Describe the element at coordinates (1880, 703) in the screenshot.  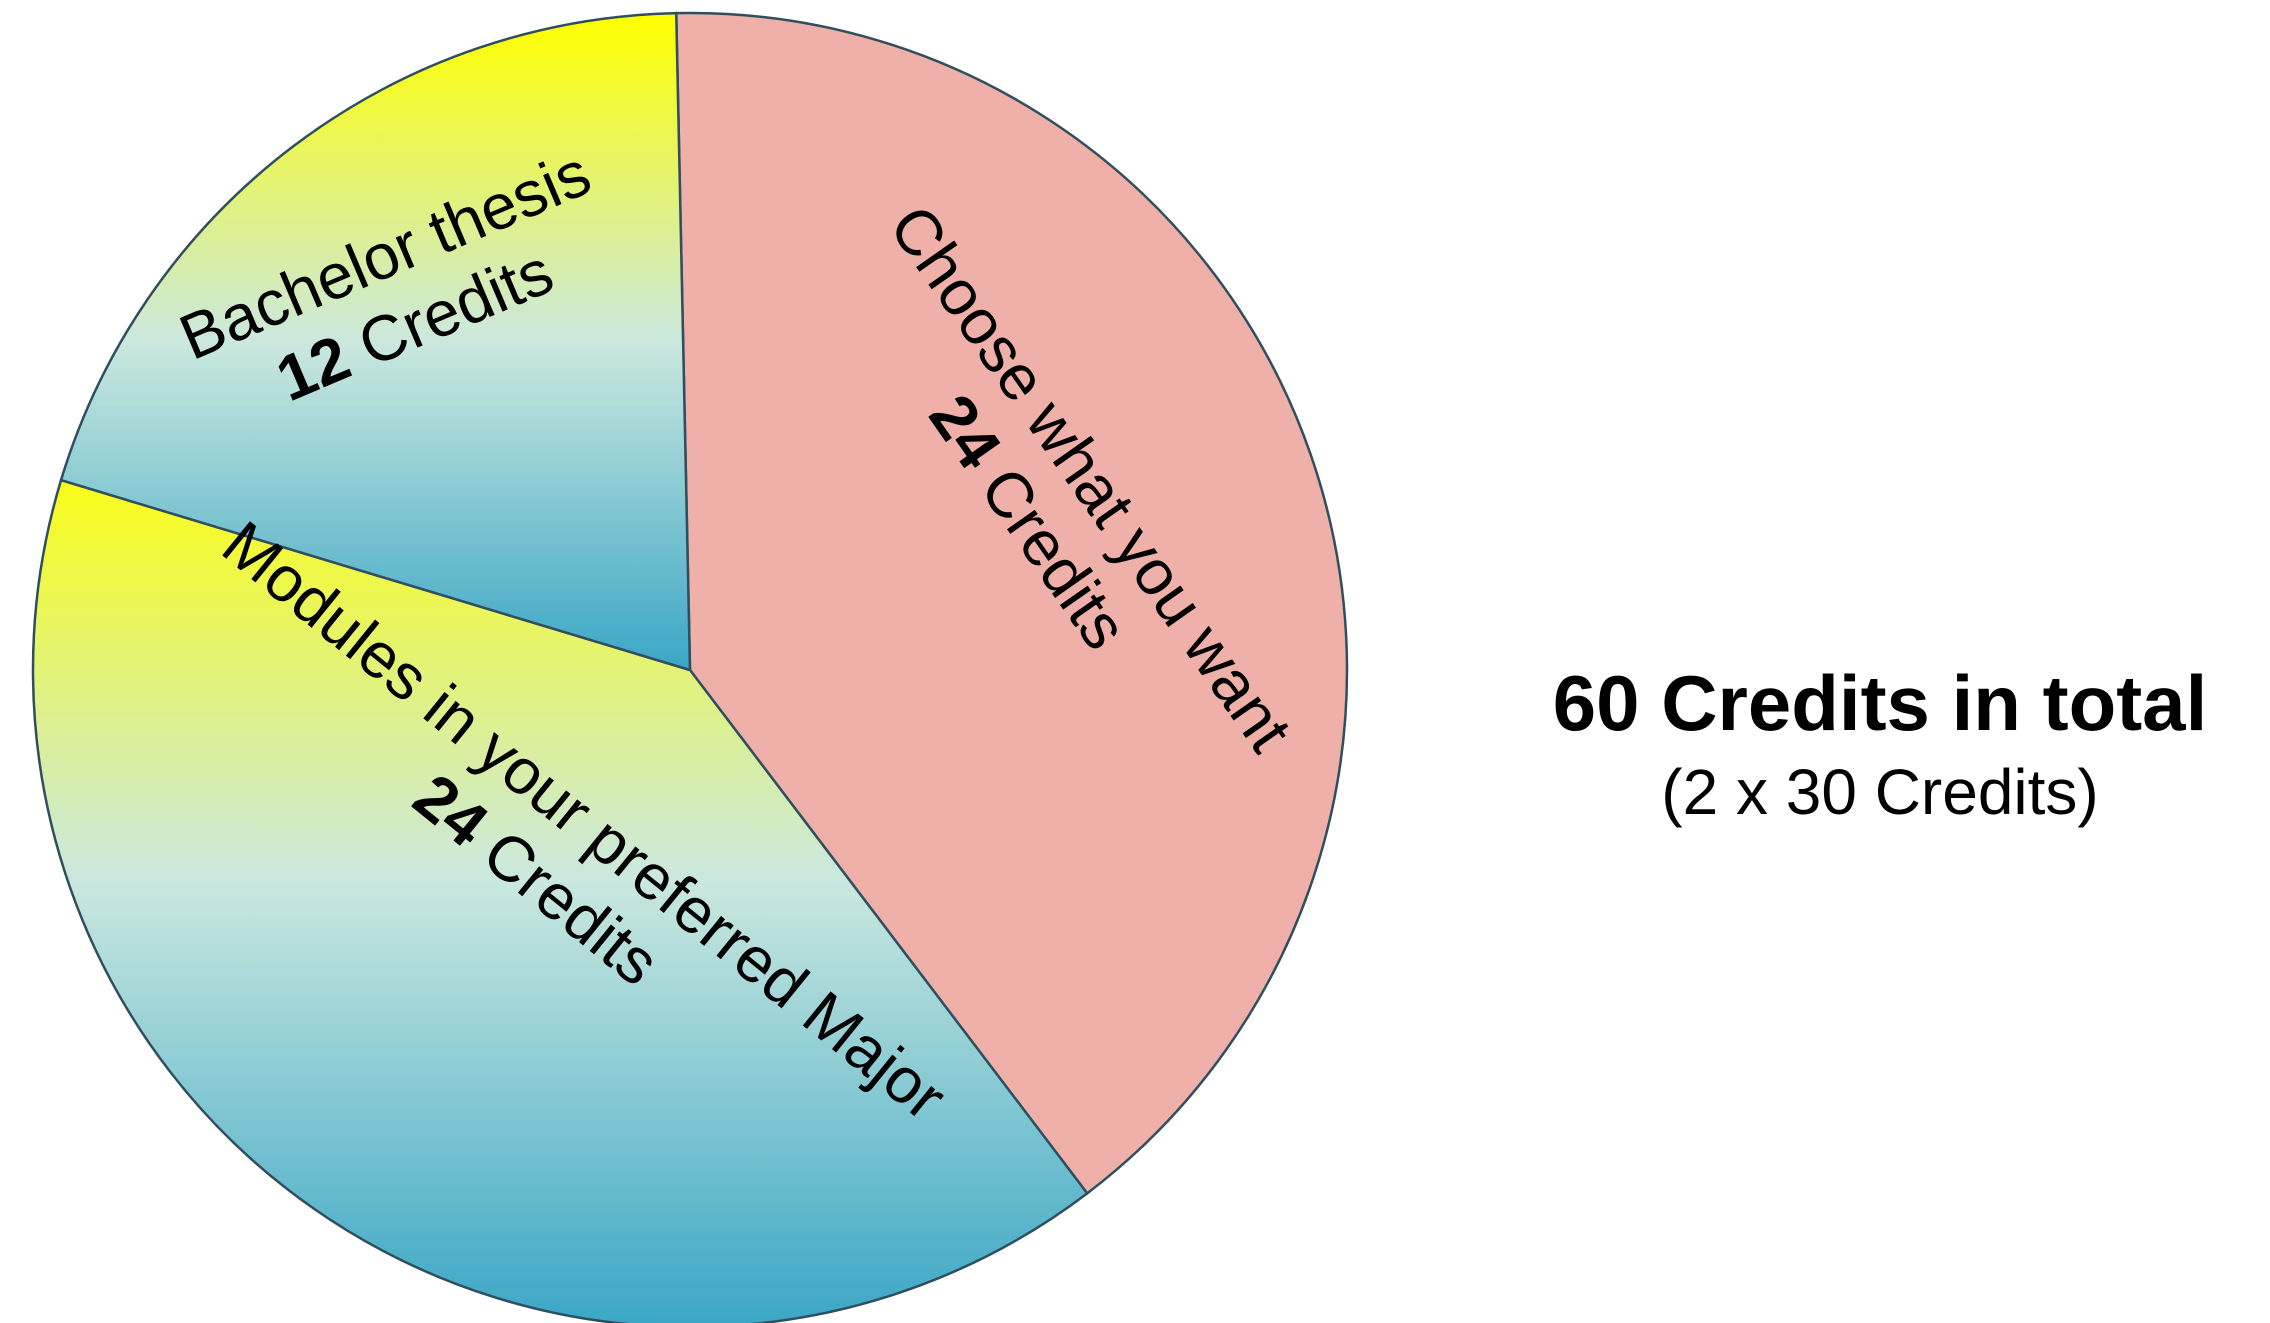
I see `total-credits: 60 Credits in total` at that location.